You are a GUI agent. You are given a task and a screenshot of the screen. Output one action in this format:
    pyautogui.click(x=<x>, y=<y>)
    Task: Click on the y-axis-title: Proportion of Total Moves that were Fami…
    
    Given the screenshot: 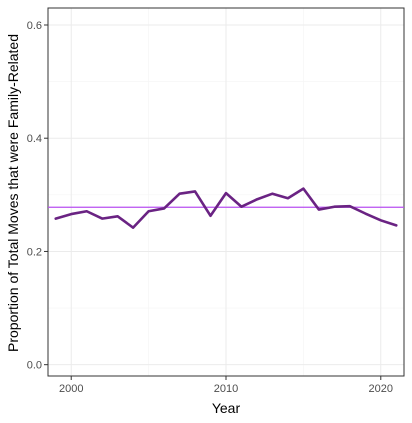 What is the action you would take?
    pyautogui.click(x=13, y=193)
    